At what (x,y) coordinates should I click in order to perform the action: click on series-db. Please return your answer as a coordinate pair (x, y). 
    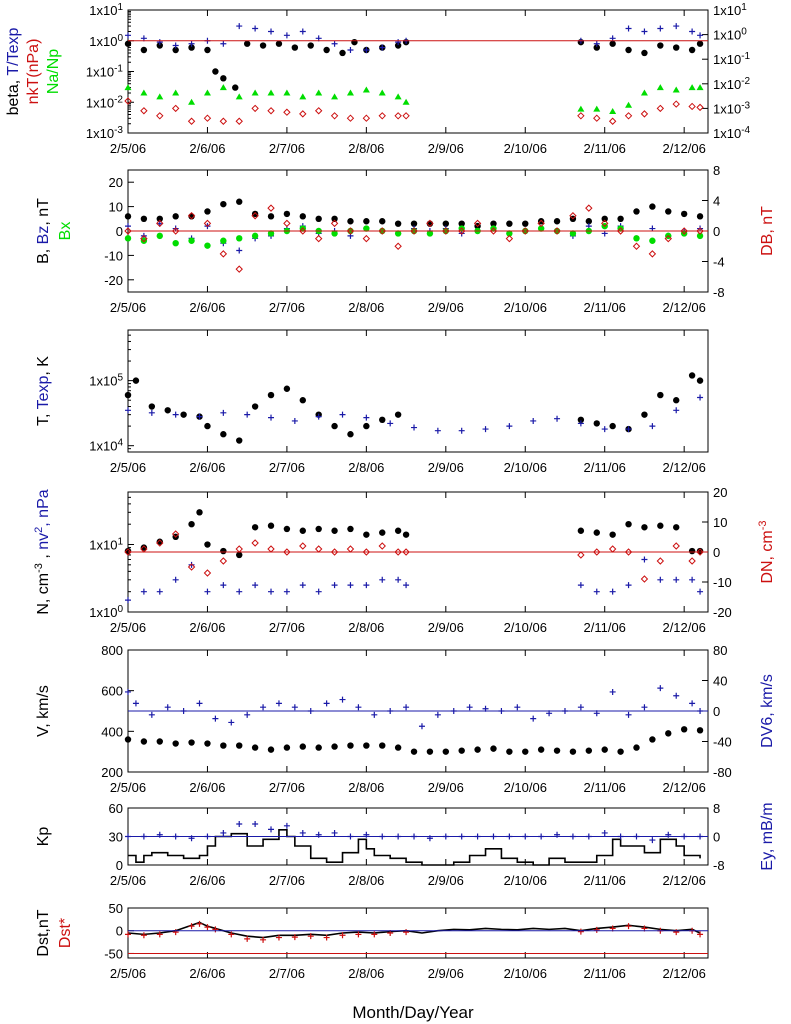
    Looking at the image, I should click on (414, 238).